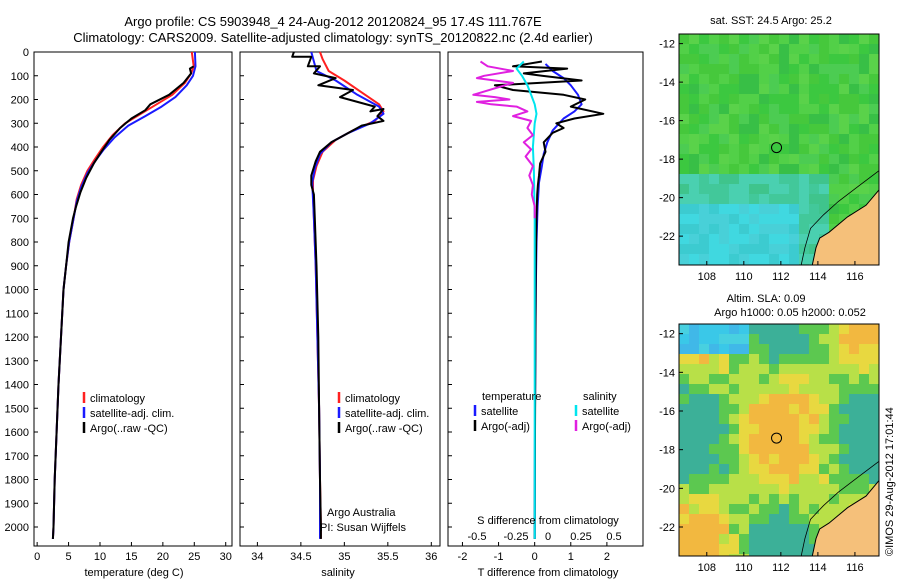 The image size is (900, 580). I want to click on y-tick-label: -18, so click(667, 160).